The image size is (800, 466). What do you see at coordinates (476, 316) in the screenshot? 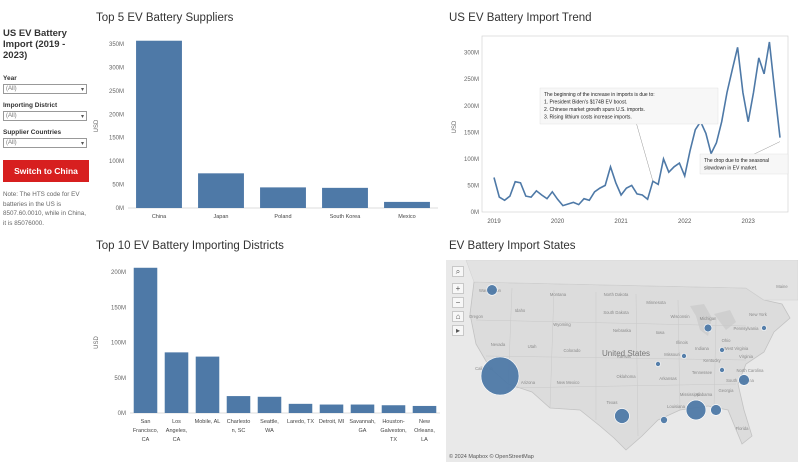
I see `state-label: Oregon` at bounding box center [476, 316].